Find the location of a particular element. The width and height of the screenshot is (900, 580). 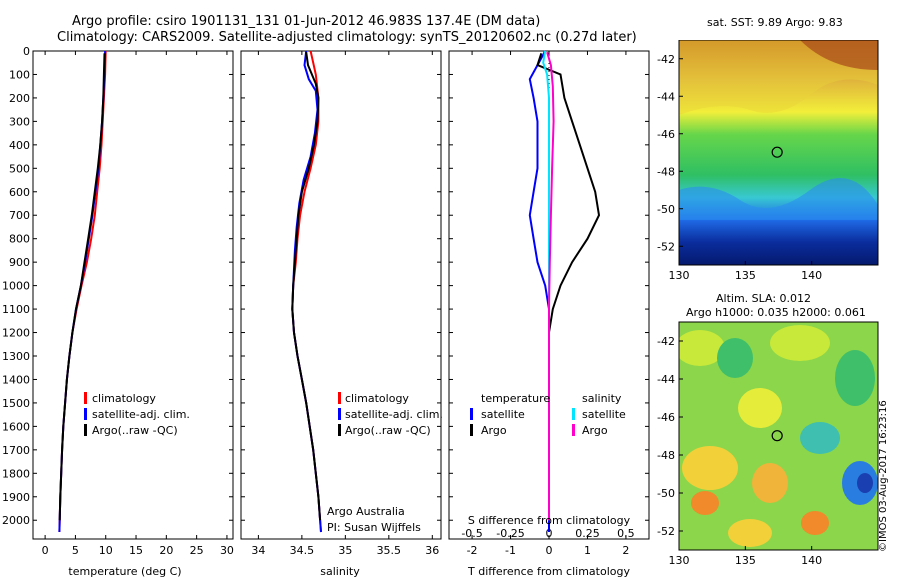

series-line-satellite-adj-clim- is located at coordinates (82, 291).